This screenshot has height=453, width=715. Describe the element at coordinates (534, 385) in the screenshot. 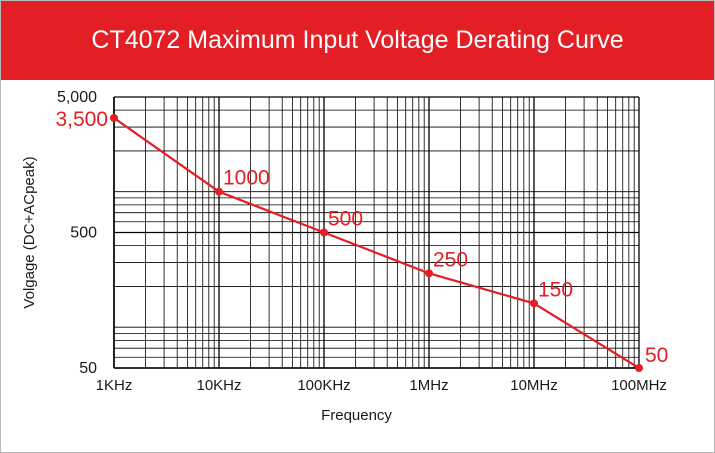

I see `x-tick-label: 10MHz` at that location.